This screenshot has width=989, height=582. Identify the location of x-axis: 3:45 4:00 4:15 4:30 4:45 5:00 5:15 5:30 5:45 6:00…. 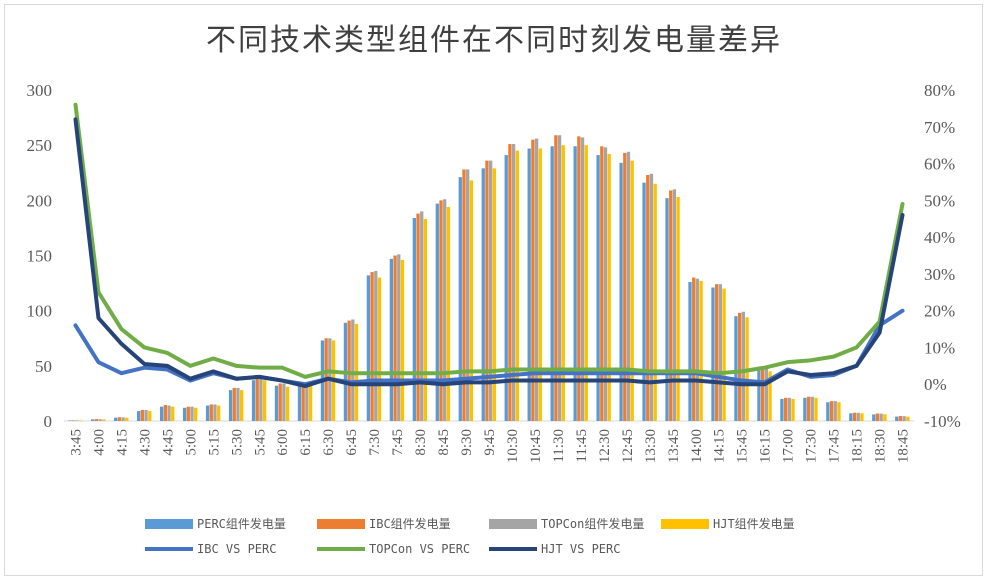
(489, 446).